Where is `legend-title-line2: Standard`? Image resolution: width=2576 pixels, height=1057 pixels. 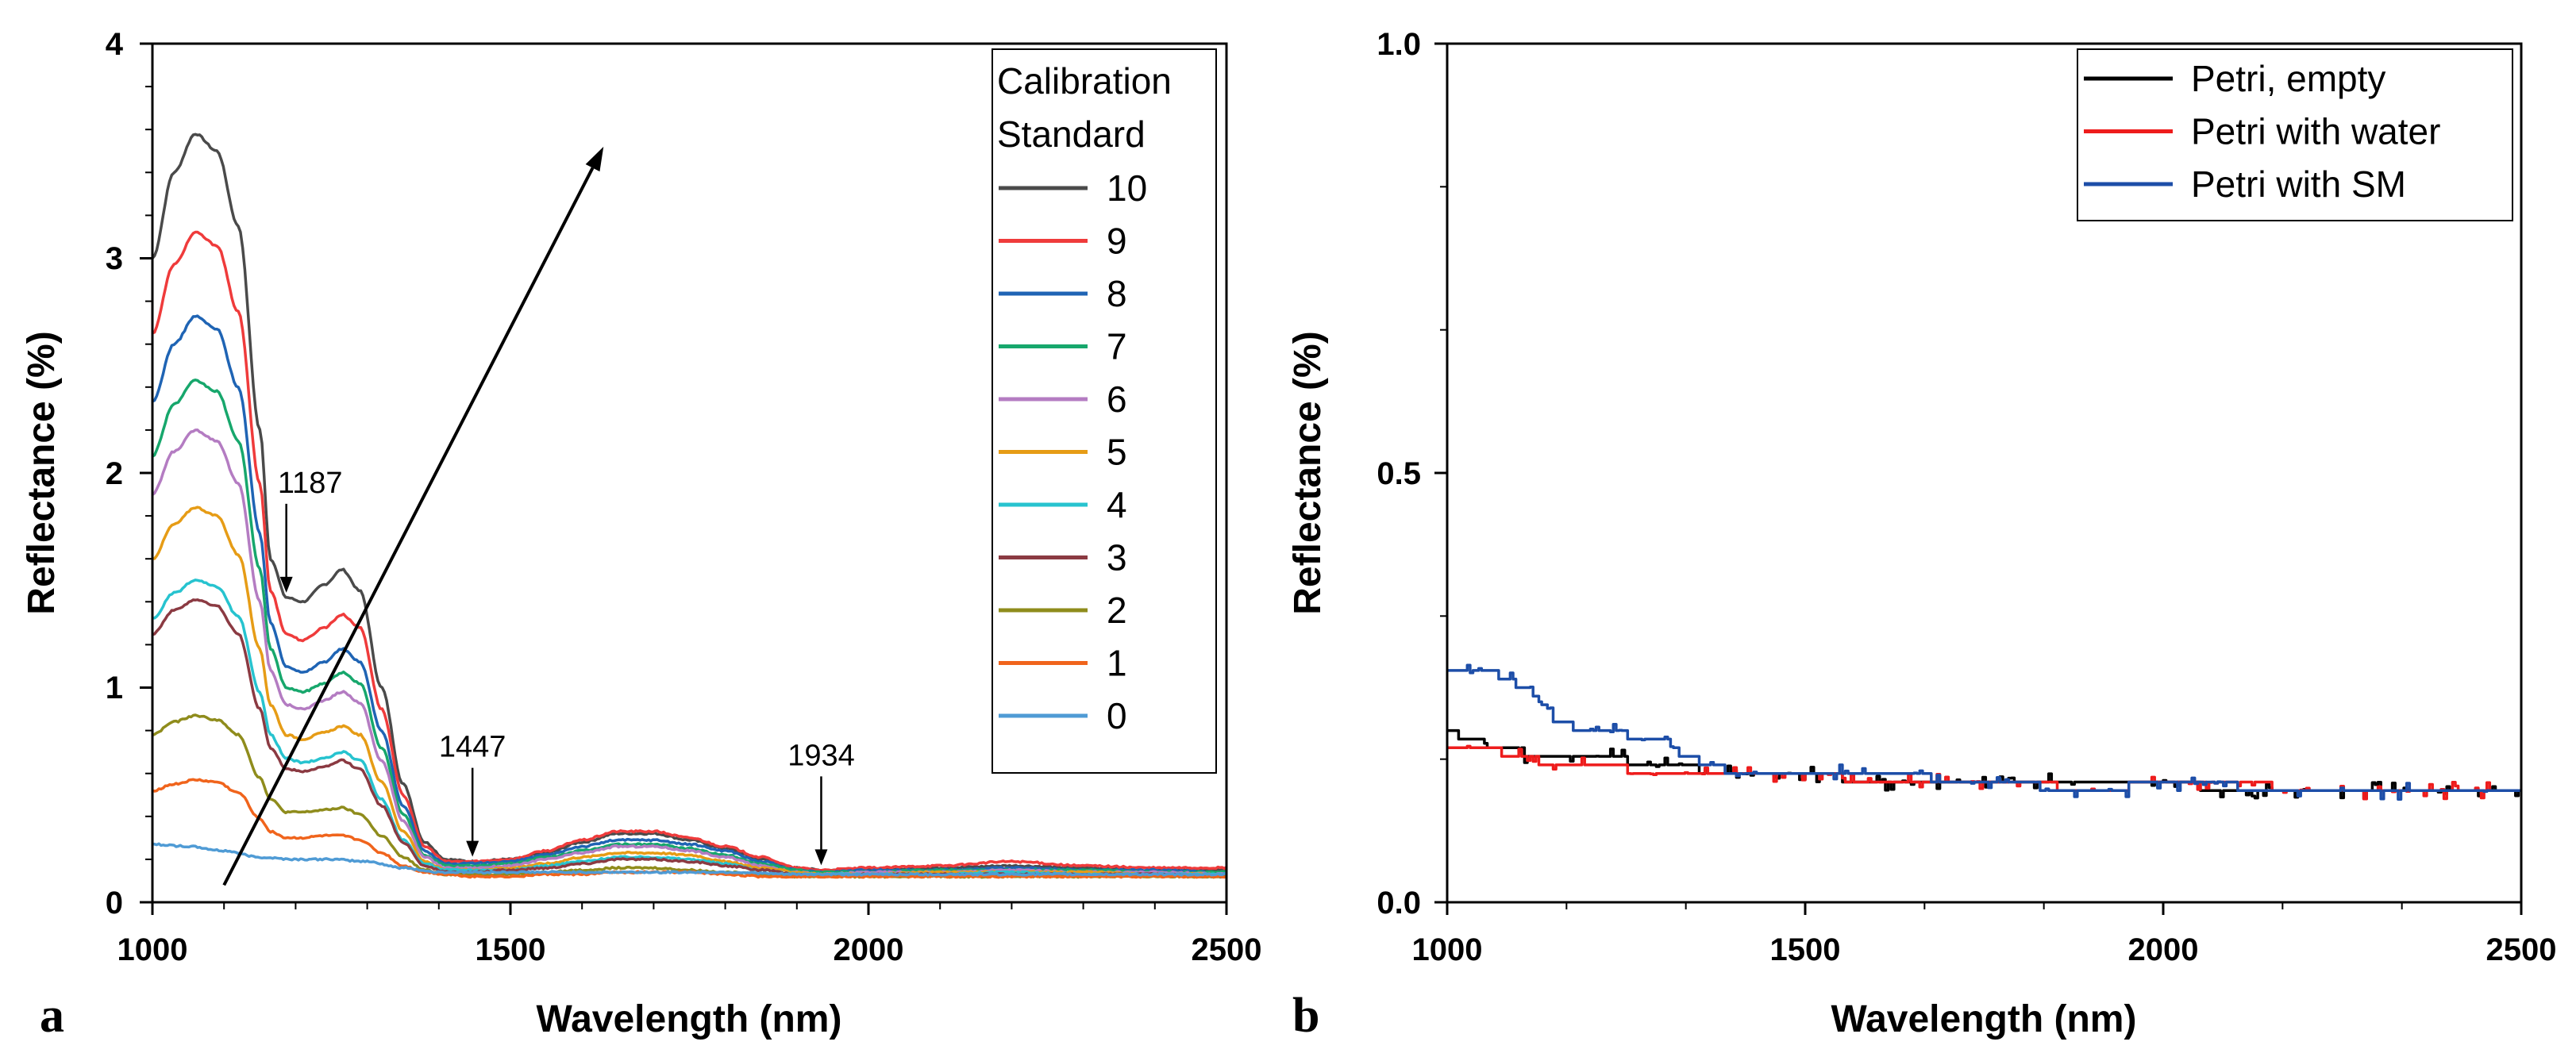 legend-title-line2: Standard is located at coordinates (1071, 134).